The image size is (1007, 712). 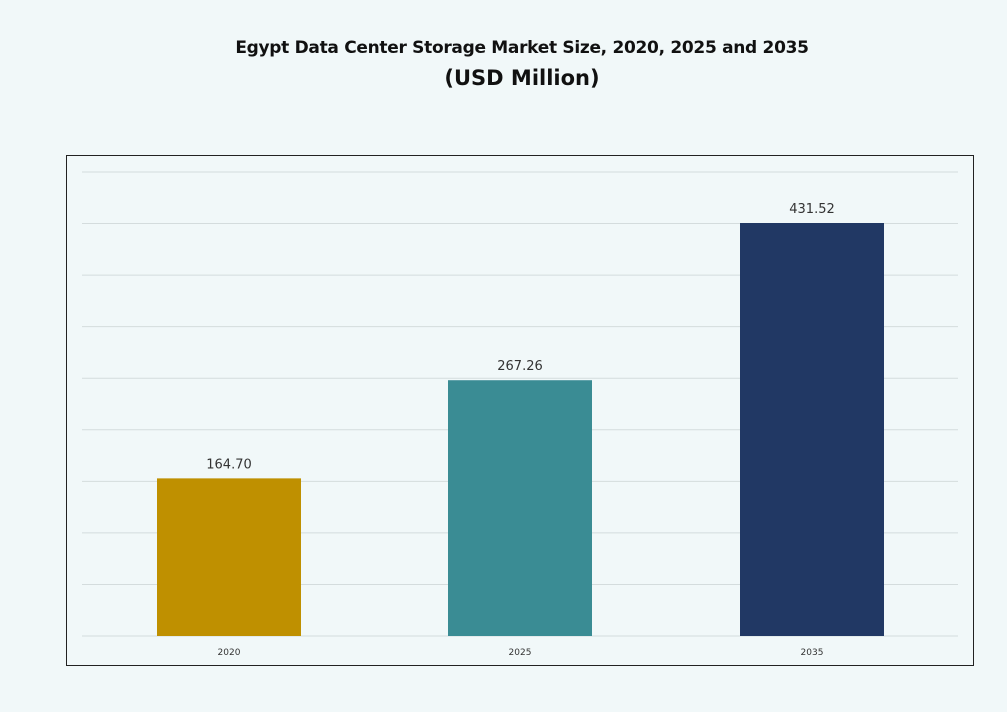 What do you see at coordinates (812, 429) in the screenshot?
I see `bar-2035` at bounding box center [812, 429].